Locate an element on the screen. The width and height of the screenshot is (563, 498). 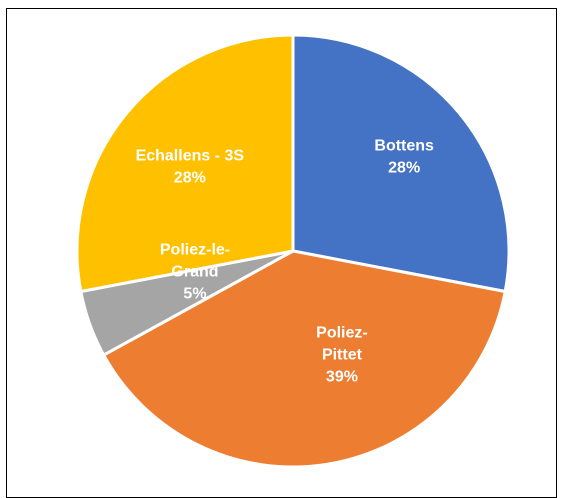
slice-label-2: Poliez-le- Grand 5% is located at coordinates (195, 271).